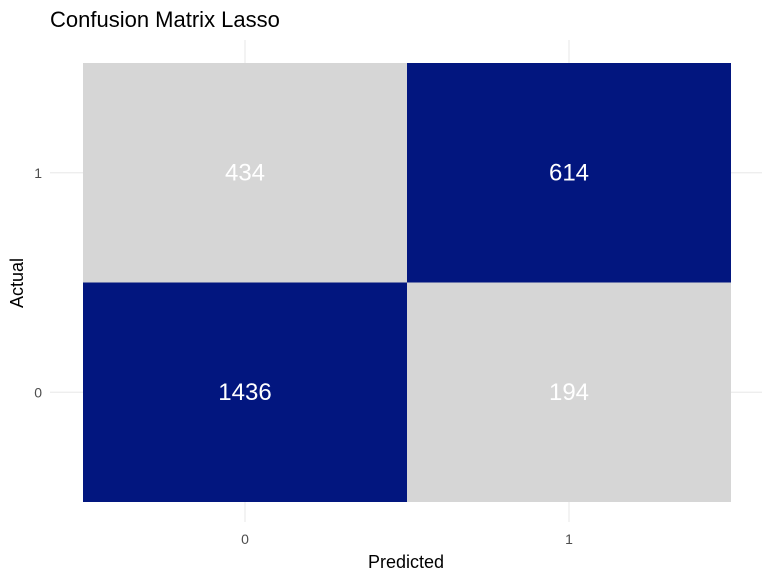 The image size is (762, 587). What do you see at coordinates (38, 392) in the screenshot?
I see `y-tick-label: 0` at bounding box center [38, 392].